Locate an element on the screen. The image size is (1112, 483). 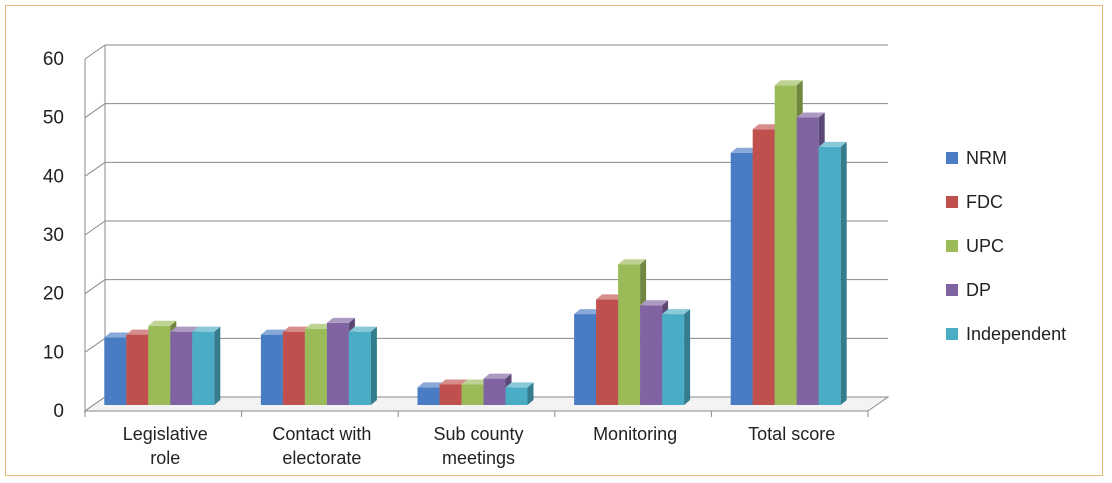
x-category-label: Legislative is located at coordinates (165, 434).